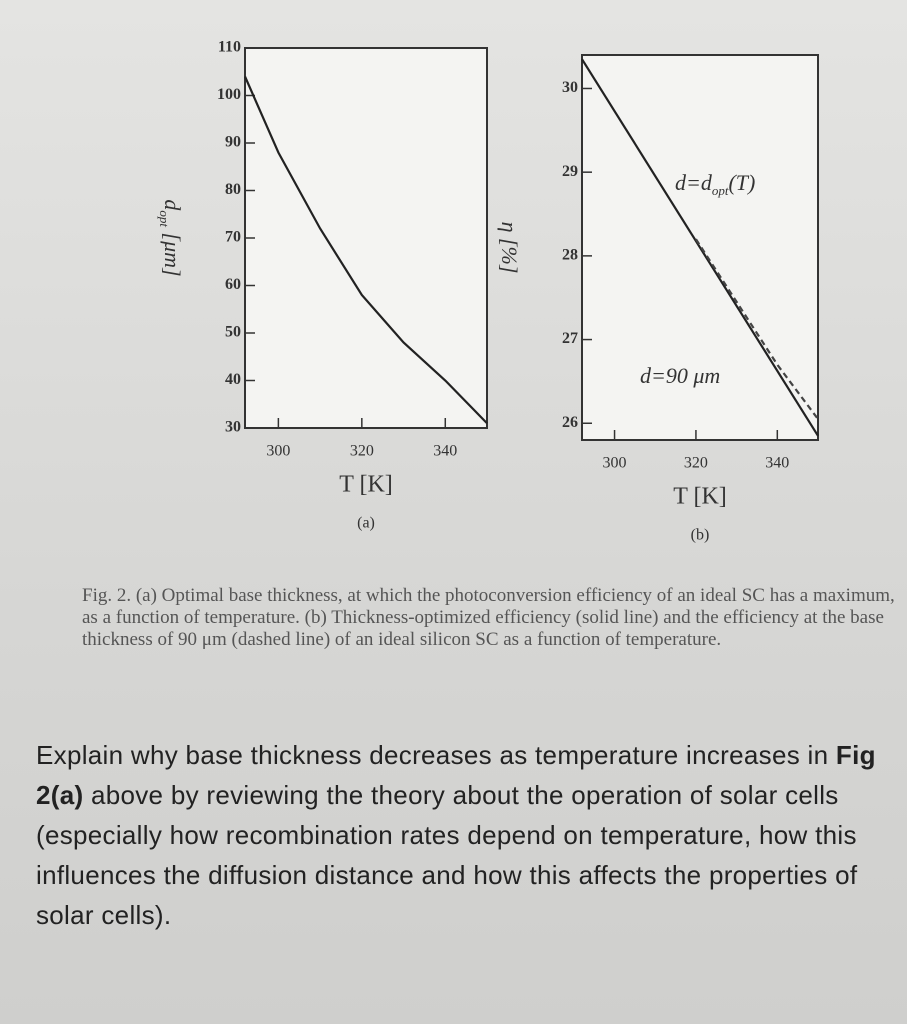 This screenshot has height=1024, width=907. I want to click on annotation: d=90 μm, so click(680, 375).